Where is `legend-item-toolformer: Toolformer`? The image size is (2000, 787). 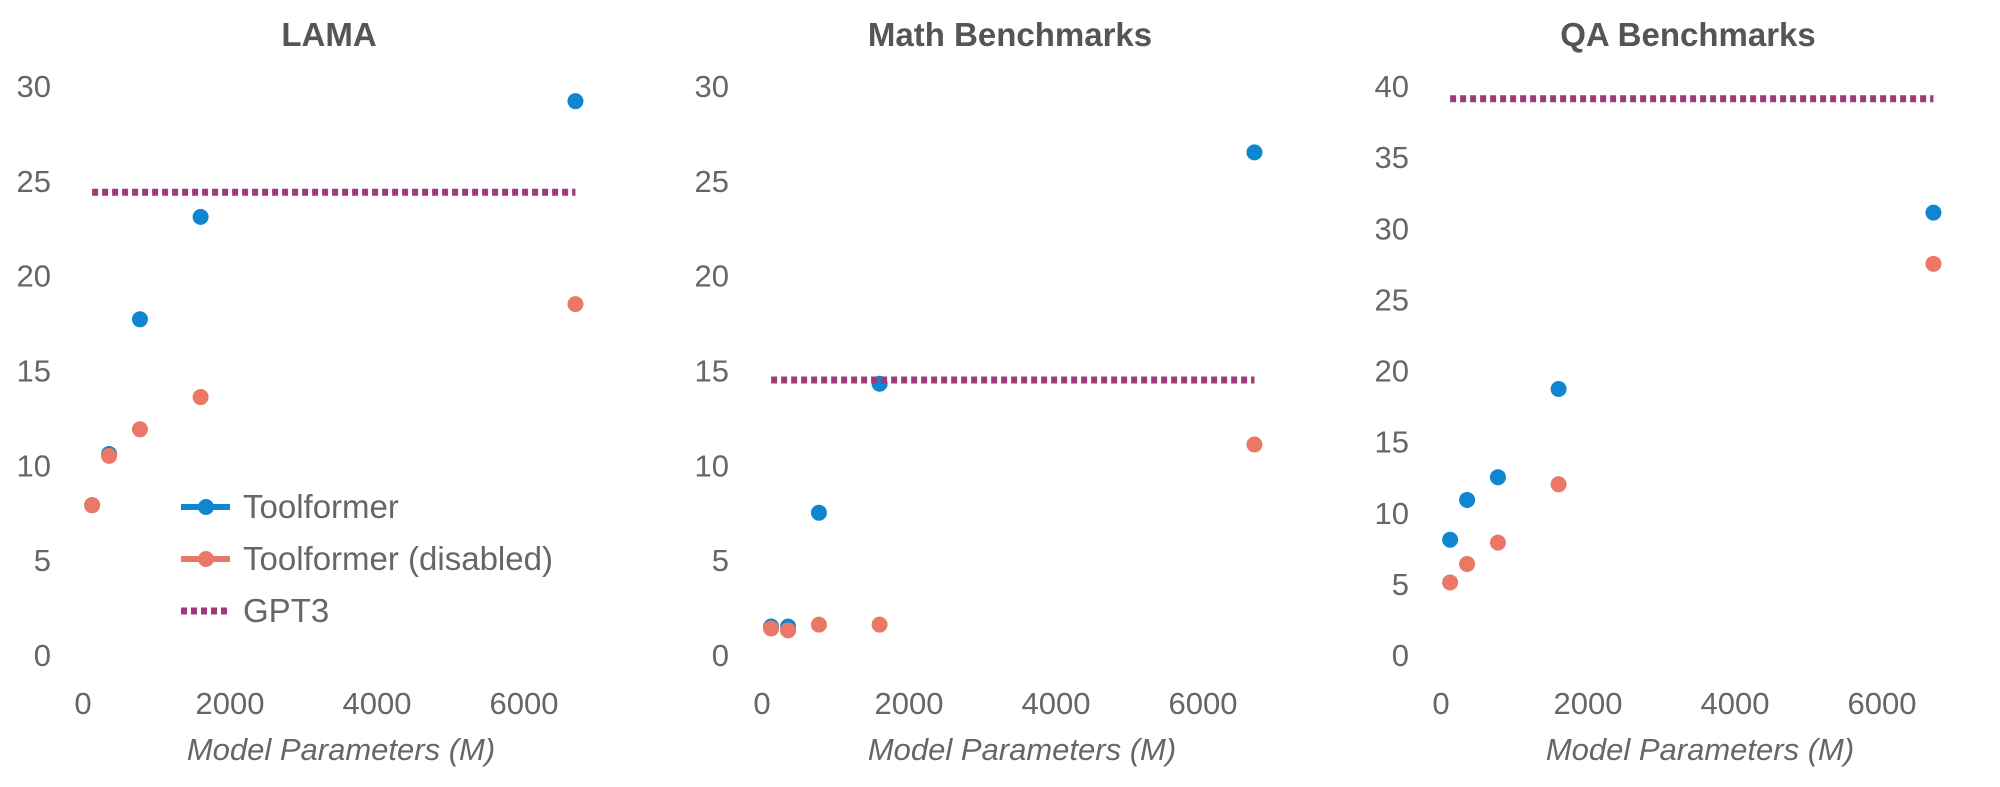
legend-item-toolformer: Toolformer is located at coordinates (290, 506).